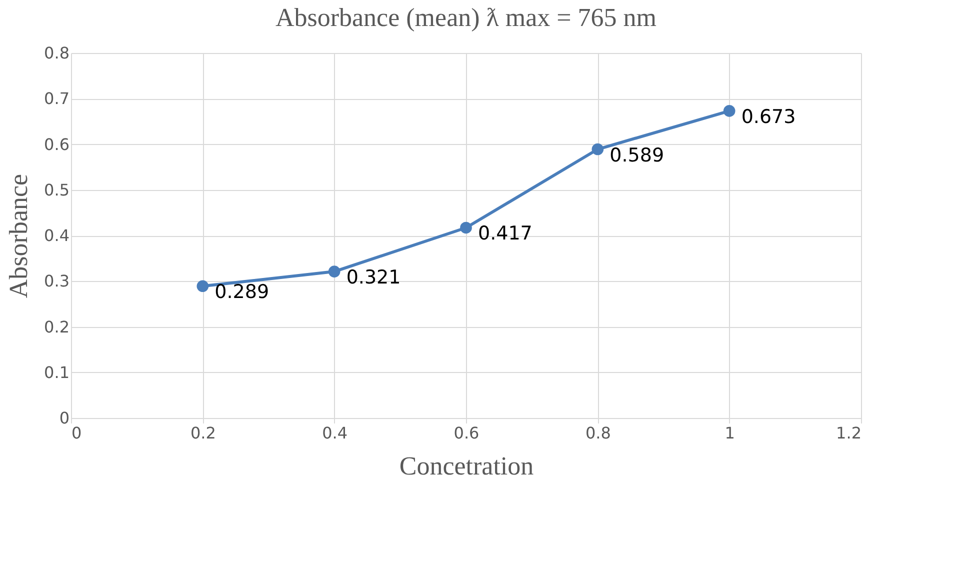 Image resolution: width=957 pixels, height=579 pixels. What do you see at coordinates (203, 433) in the screenshot?
I see `x-tick-label: 0.2` at bounding box center [203, 433].